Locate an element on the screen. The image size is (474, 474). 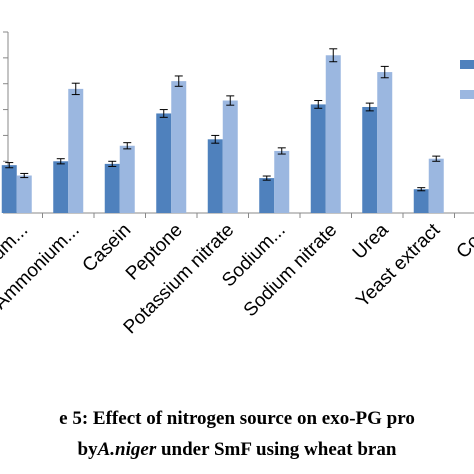
x-tick-label: Cont is located at coordinates (463, 241).